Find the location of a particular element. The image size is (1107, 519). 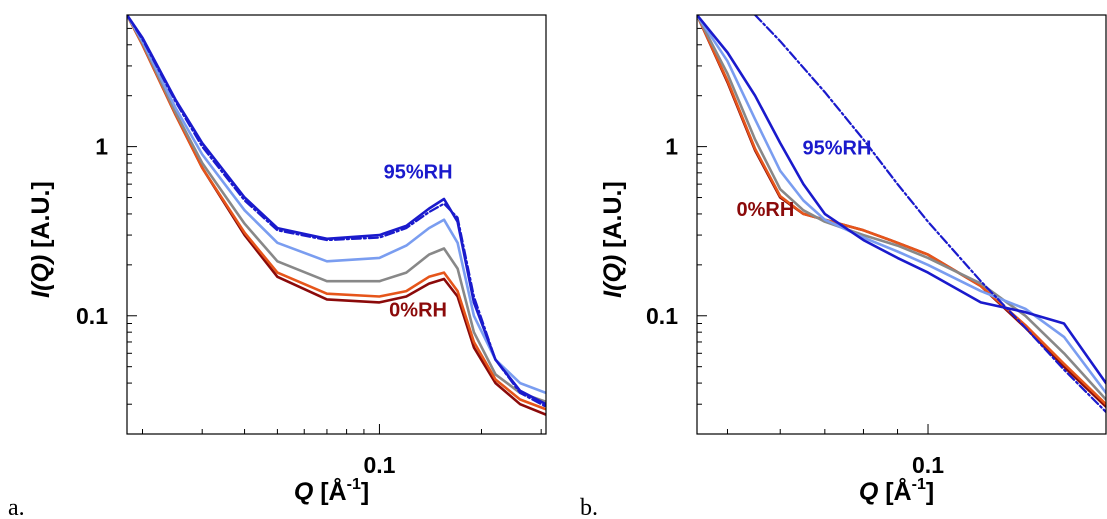

panel-label: a. is located at coordinates (16, 507).